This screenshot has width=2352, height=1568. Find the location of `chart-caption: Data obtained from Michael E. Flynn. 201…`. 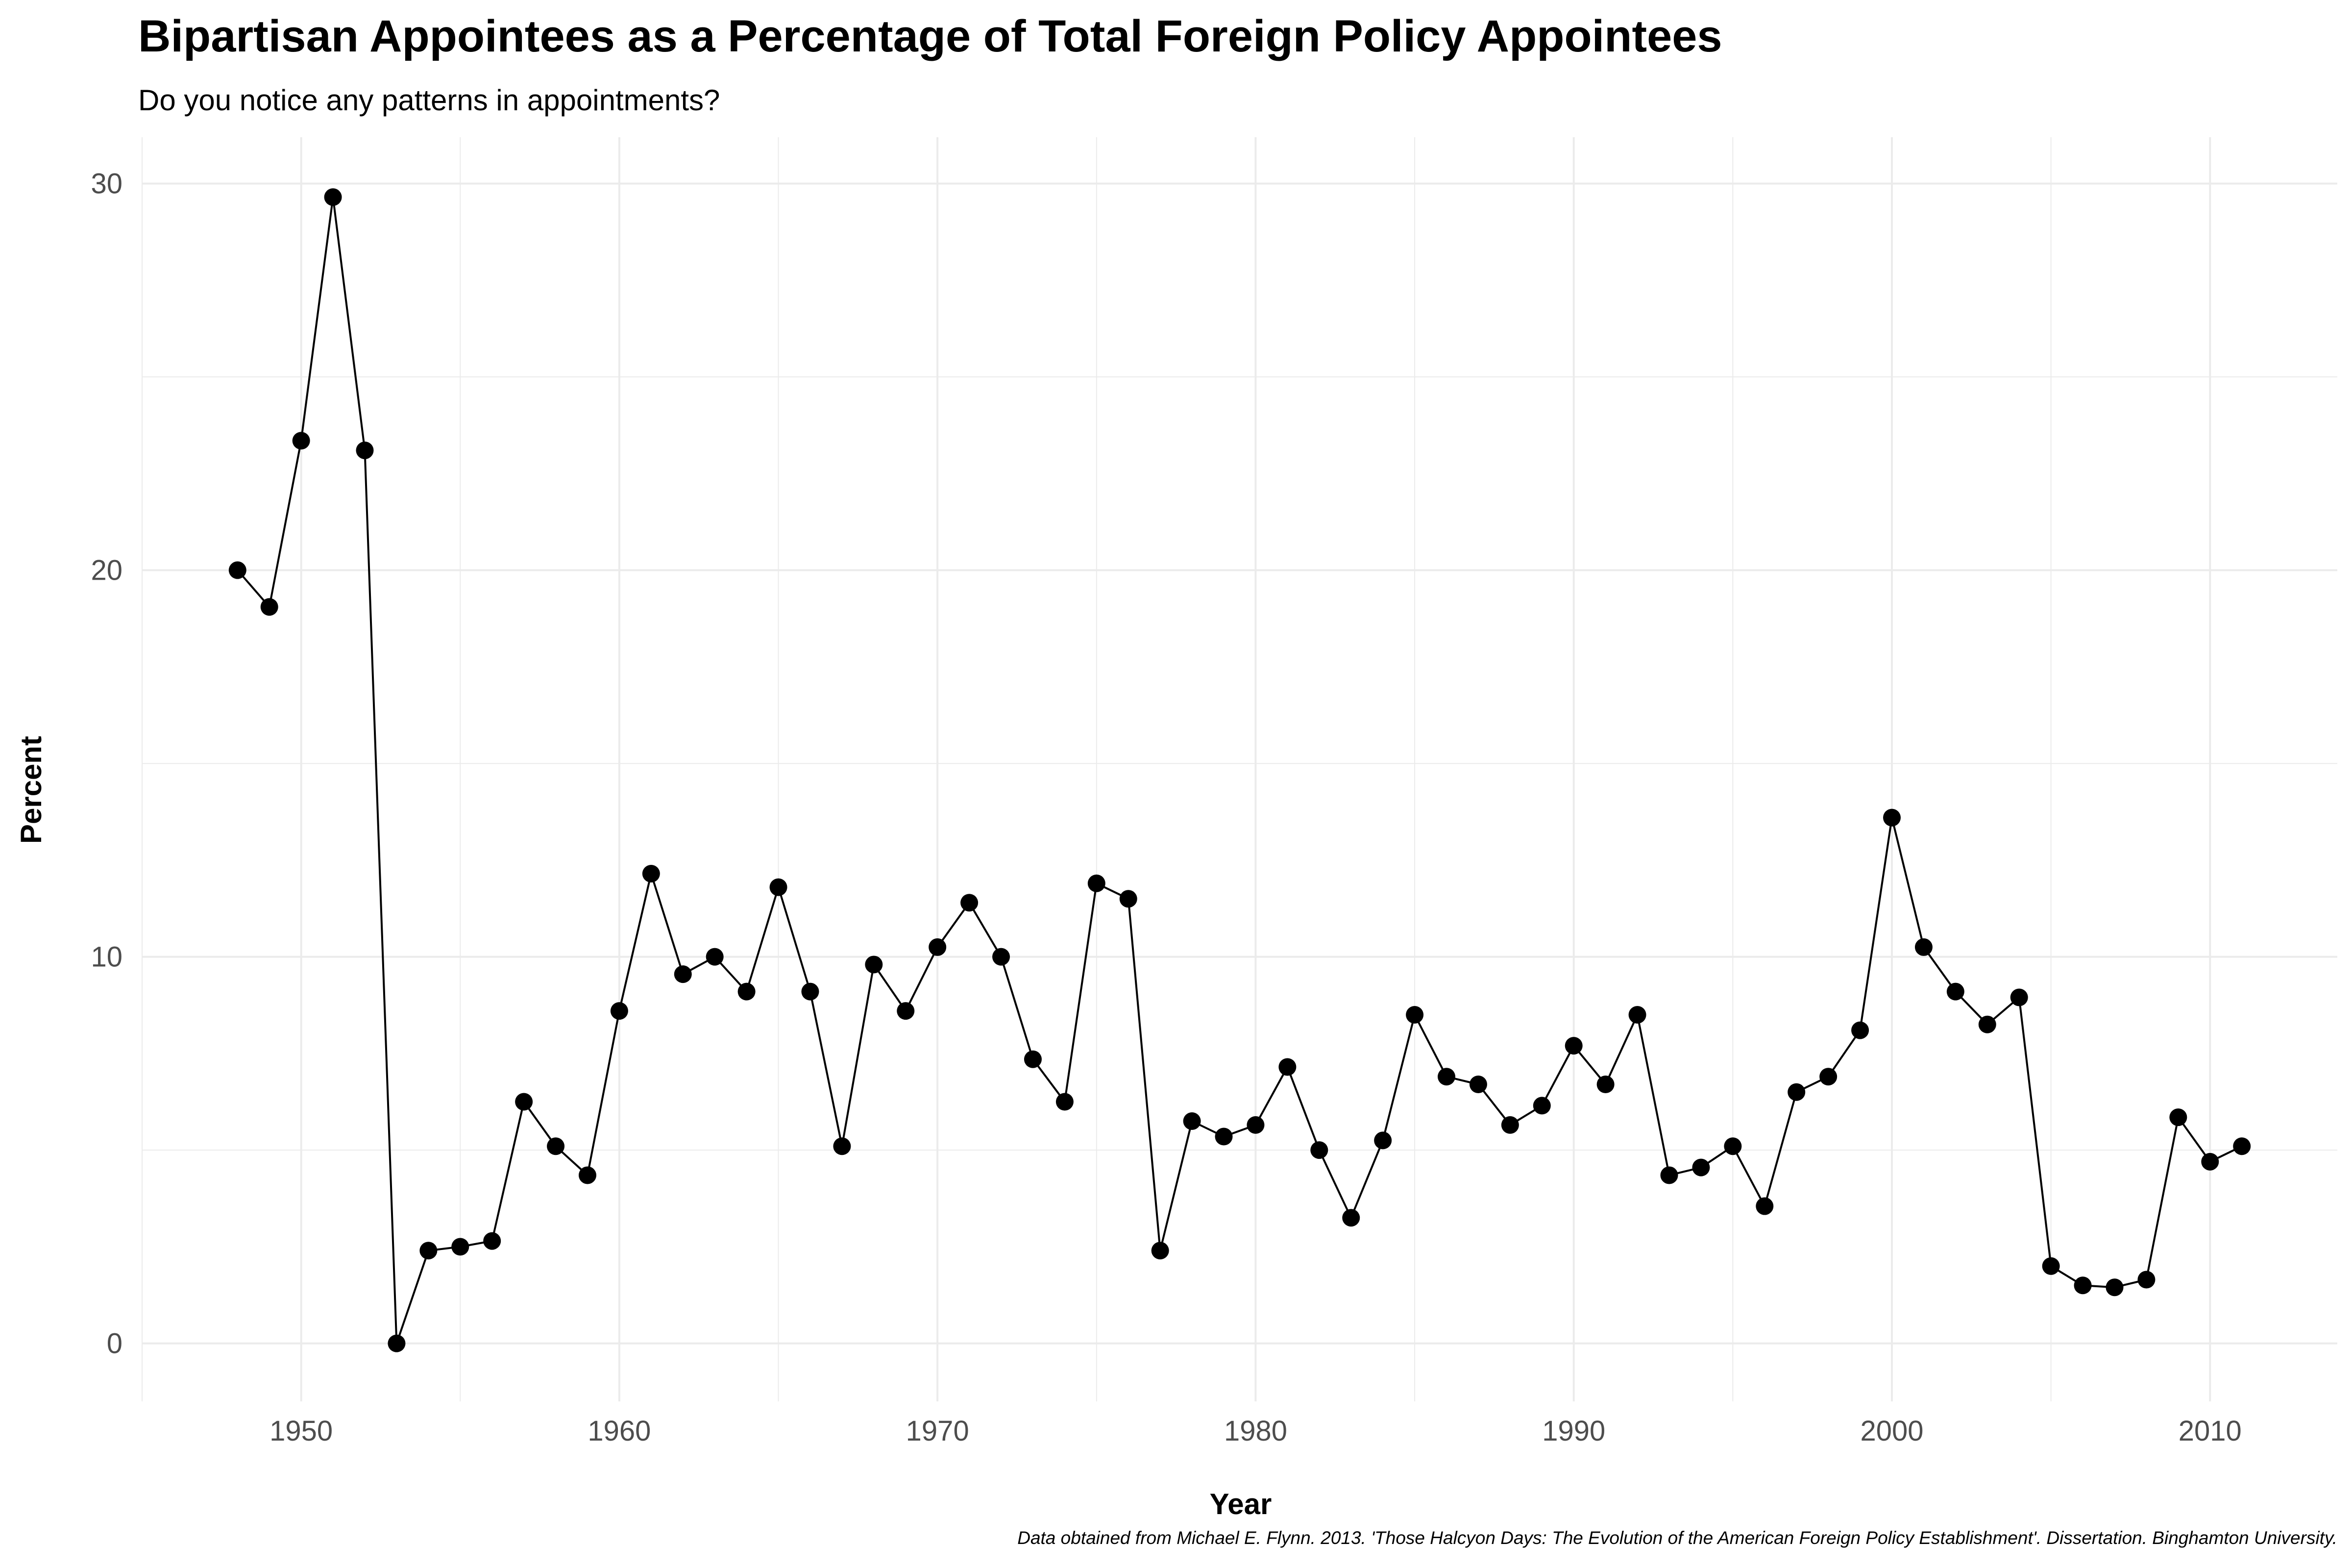

chart-caption: Data obtained from Michael E. Flynn. 201… is located at coordinates (1677, 1538).